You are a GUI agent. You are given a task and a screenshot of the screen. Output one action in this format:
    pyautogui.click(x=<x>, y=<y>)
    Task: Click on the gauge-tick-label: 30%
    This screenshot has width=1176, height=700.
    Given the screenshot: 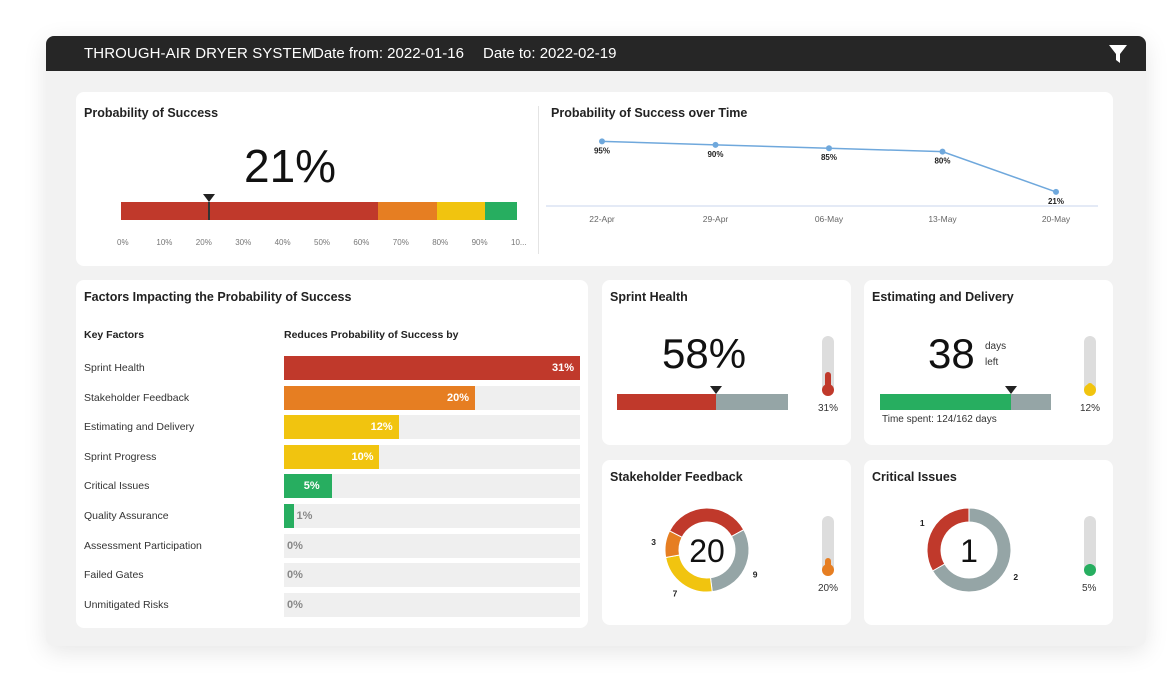 What is the action you would take?
    pyautogui.click(x=243, y=242)
    